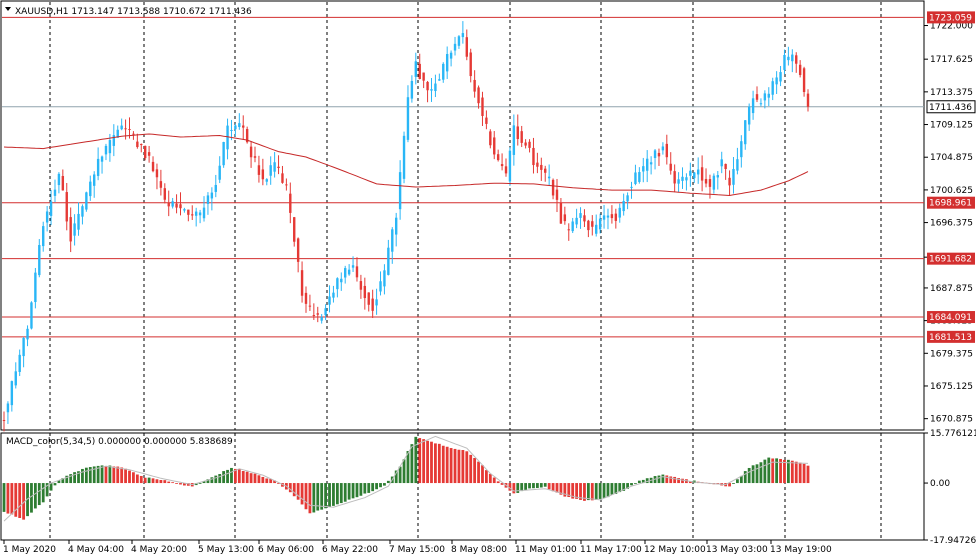  I want to click on time-tick-label: 8 May 08:00, so click(479, 550).